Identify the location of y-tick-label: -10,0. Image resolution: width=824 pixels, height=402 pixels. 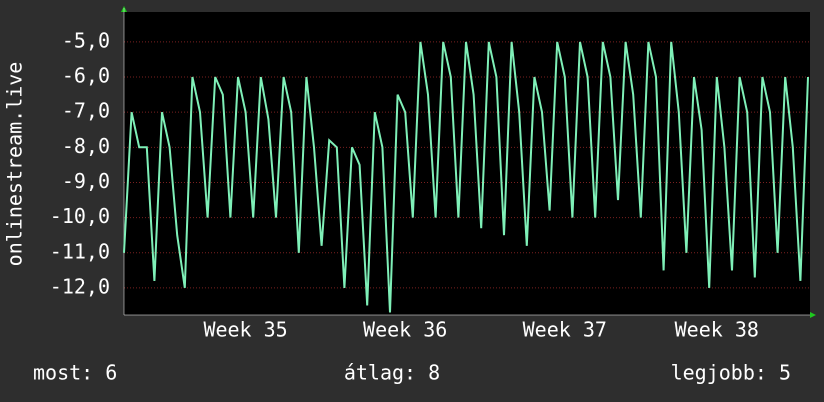
(80, 216).